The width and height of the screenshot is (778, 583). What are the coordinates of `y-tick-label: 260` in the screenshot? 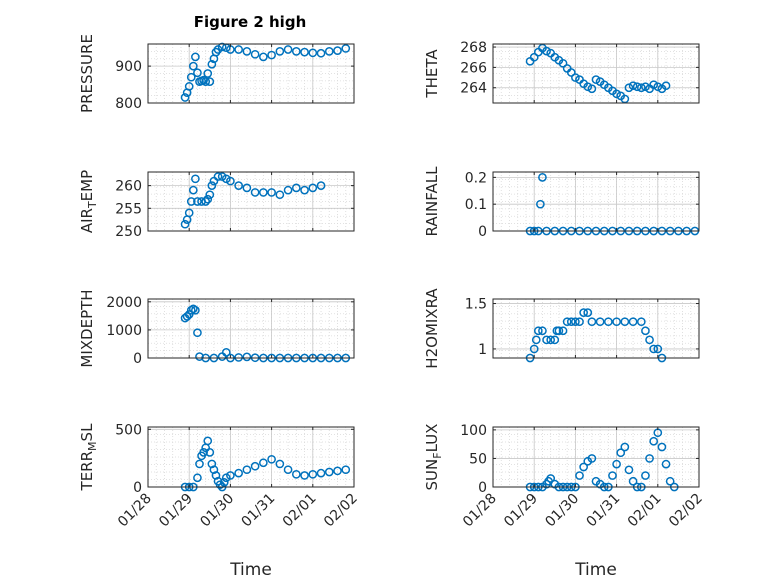 It's located at (128, 187).